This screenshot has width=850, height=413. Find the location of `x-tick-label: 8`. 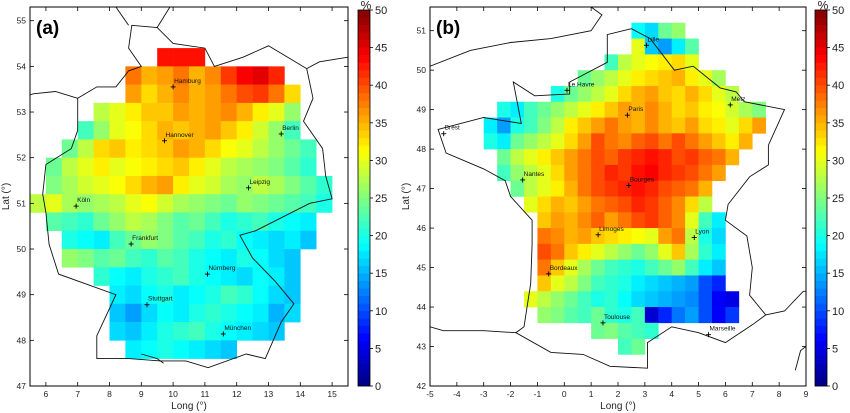

x-tick-label: 8 is located at coordinates (779, 394).